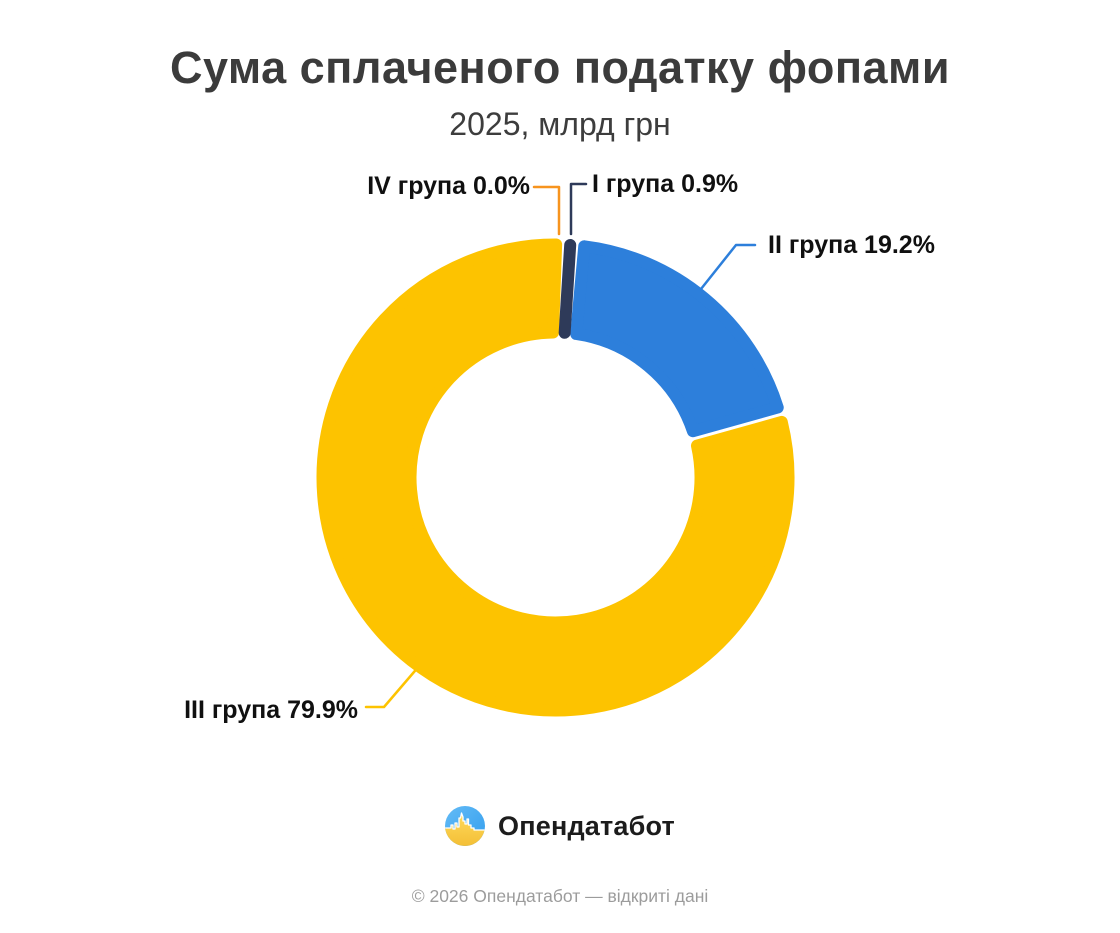 Image resolution: width=1120 pixels, height=933 pixels. I want to click on chart-subtitle: 2025, млрд грн, so click(560, 124).